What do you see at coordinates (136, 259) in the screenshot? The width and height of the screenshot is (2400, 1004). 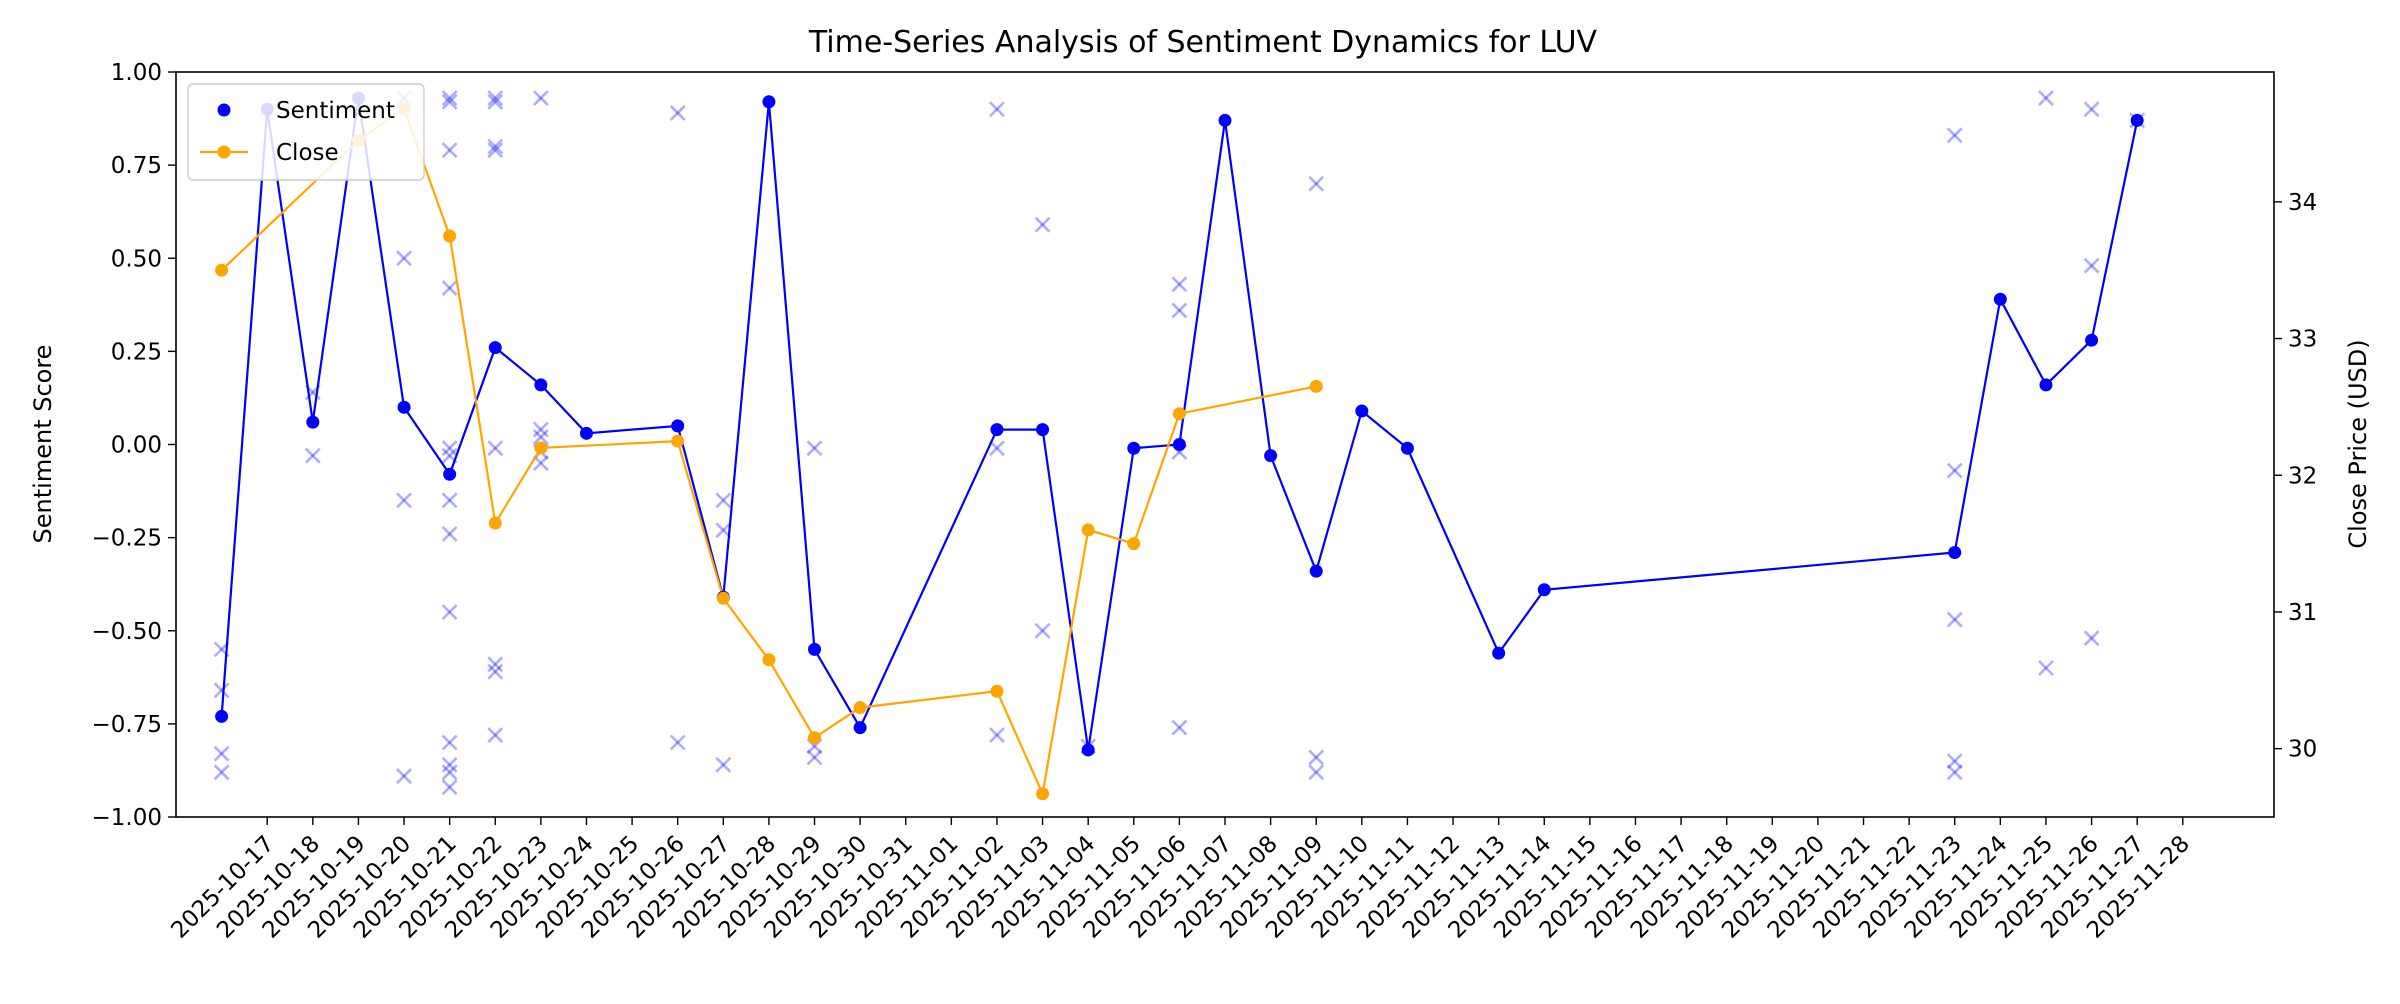 I see `y-tick-label: 0.50` at bounding box center [136, 259].